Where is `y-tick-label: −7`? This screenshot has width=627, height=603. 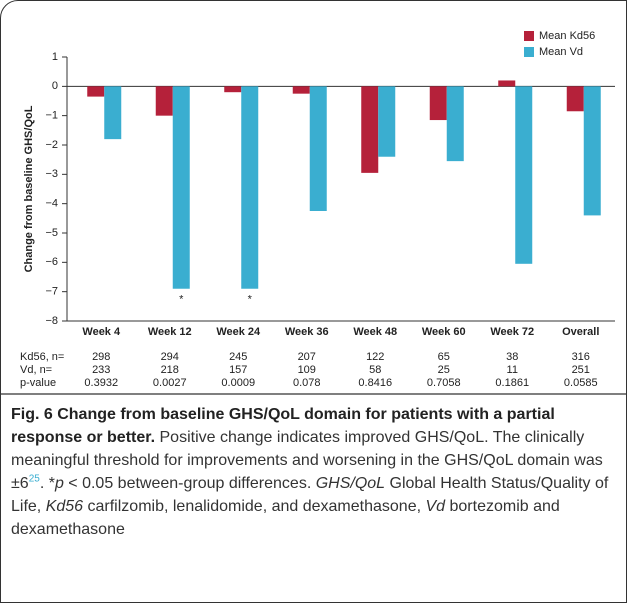 y-tick-label: −7 is located at coordinates (51, 292).